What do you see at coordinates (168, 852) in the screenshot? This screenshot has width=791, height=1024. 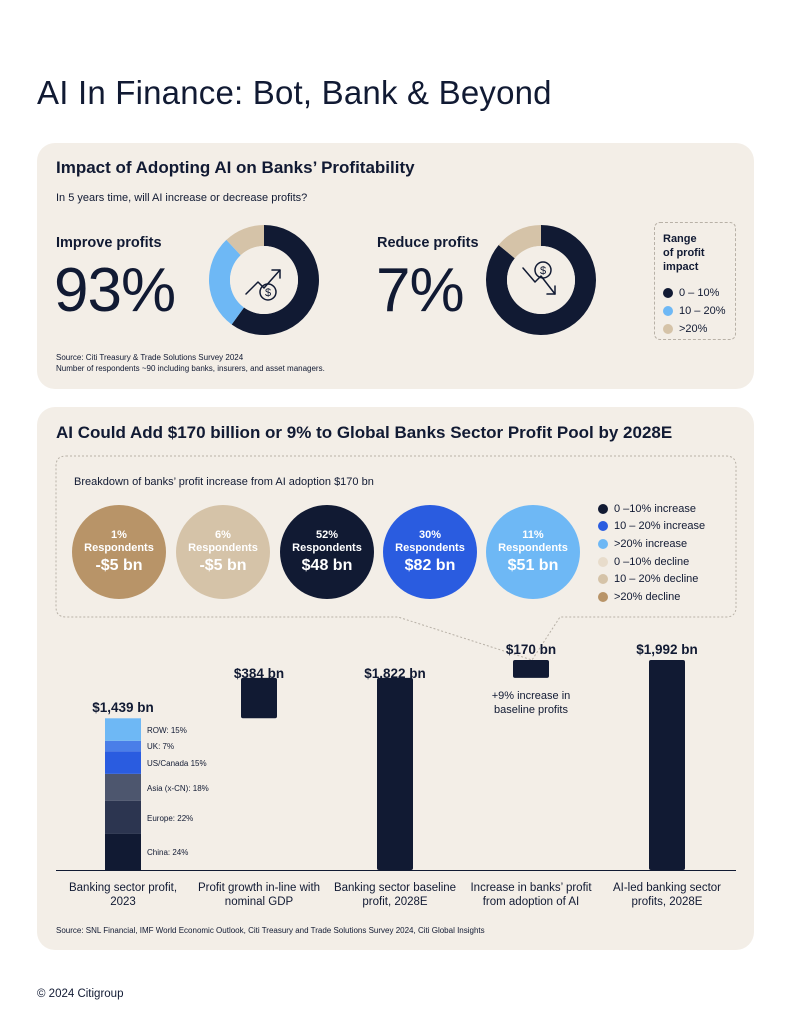 I see `stack-segment-label: China: 24%` at bounding box center [168, 852].